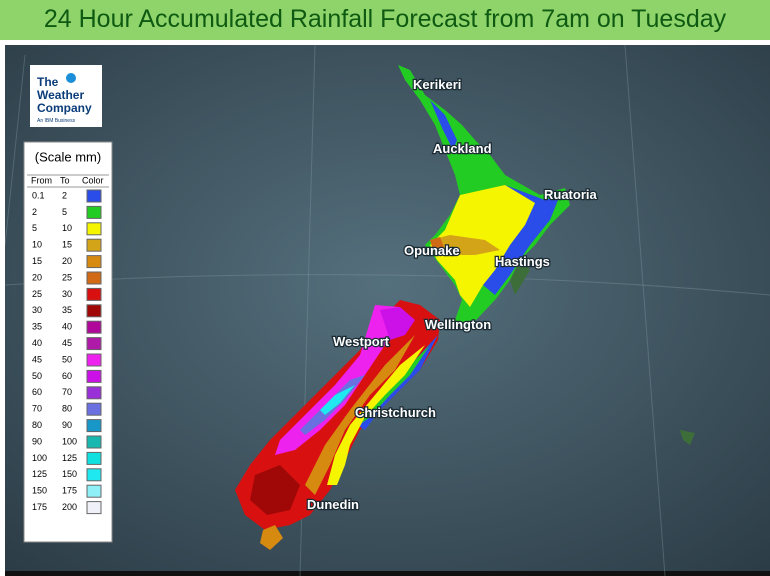 Image resolution: width=770 pixels, height=576 pixels. I want to click on legend-to: 80, so click(67, 409).